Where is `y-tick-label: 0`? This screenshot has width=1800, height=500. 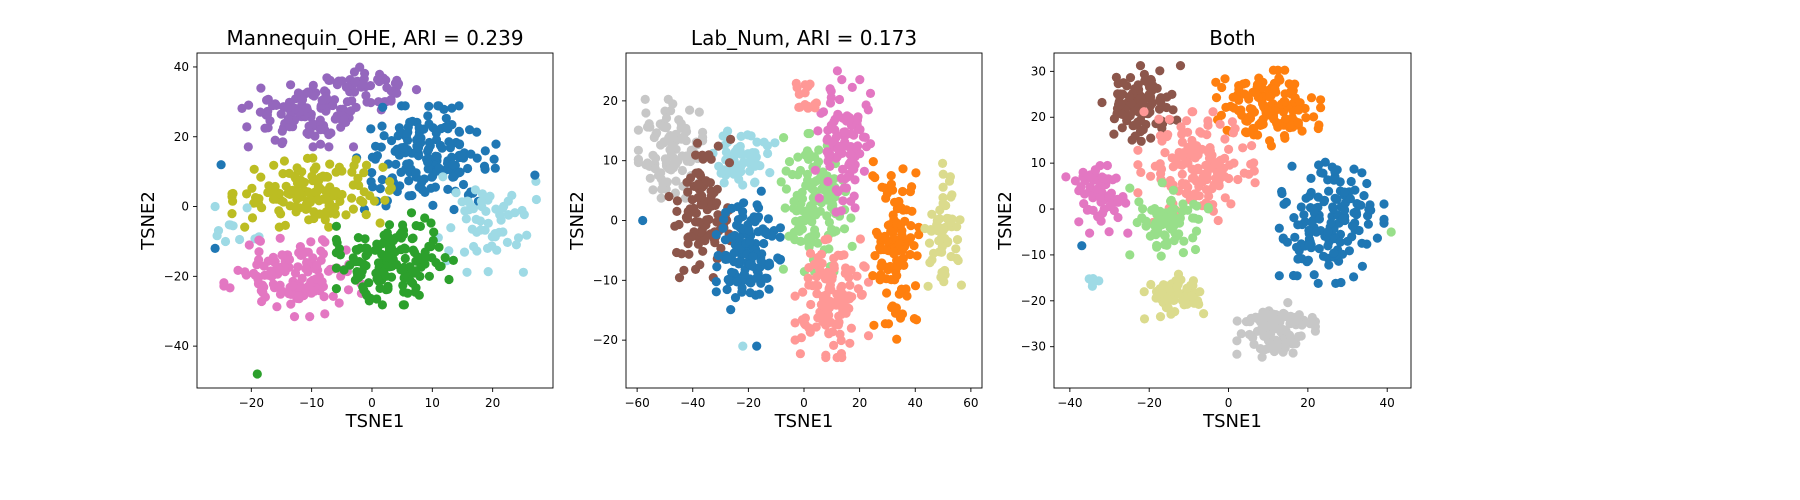
y-tick-label: 0 is located at coordinates (614, 221).